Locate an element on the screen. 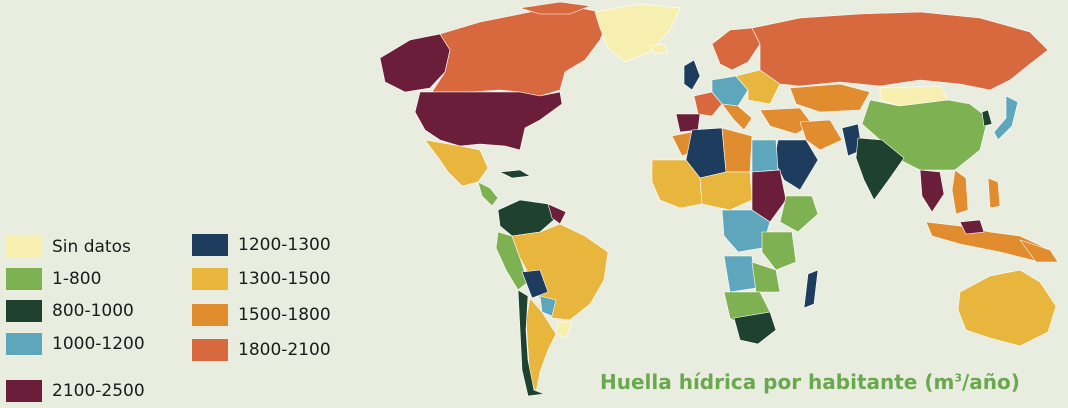 The width and height of the screenshot is (1068, 408). legend-label: 1300-1500 is located at coordinates (284, 279).